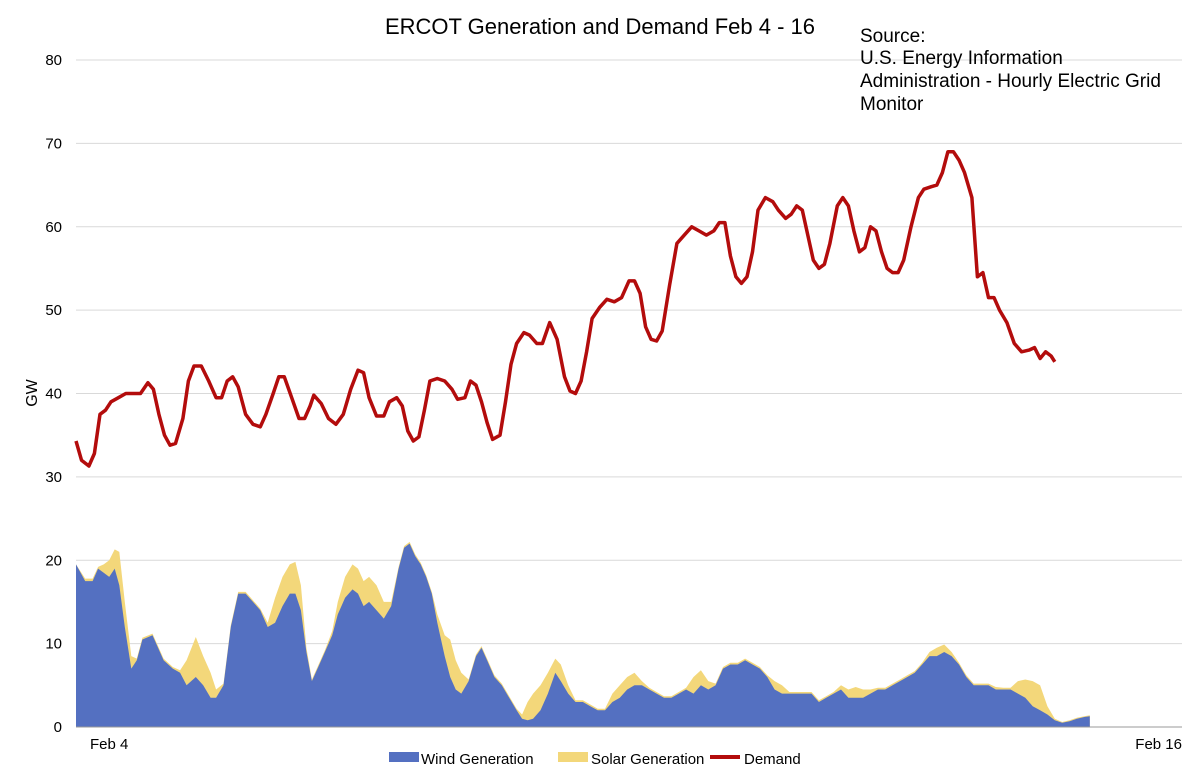  Describe the element at coordinates (58, 727) in the screenshot. I see `y-tick-label: 0` at that location.